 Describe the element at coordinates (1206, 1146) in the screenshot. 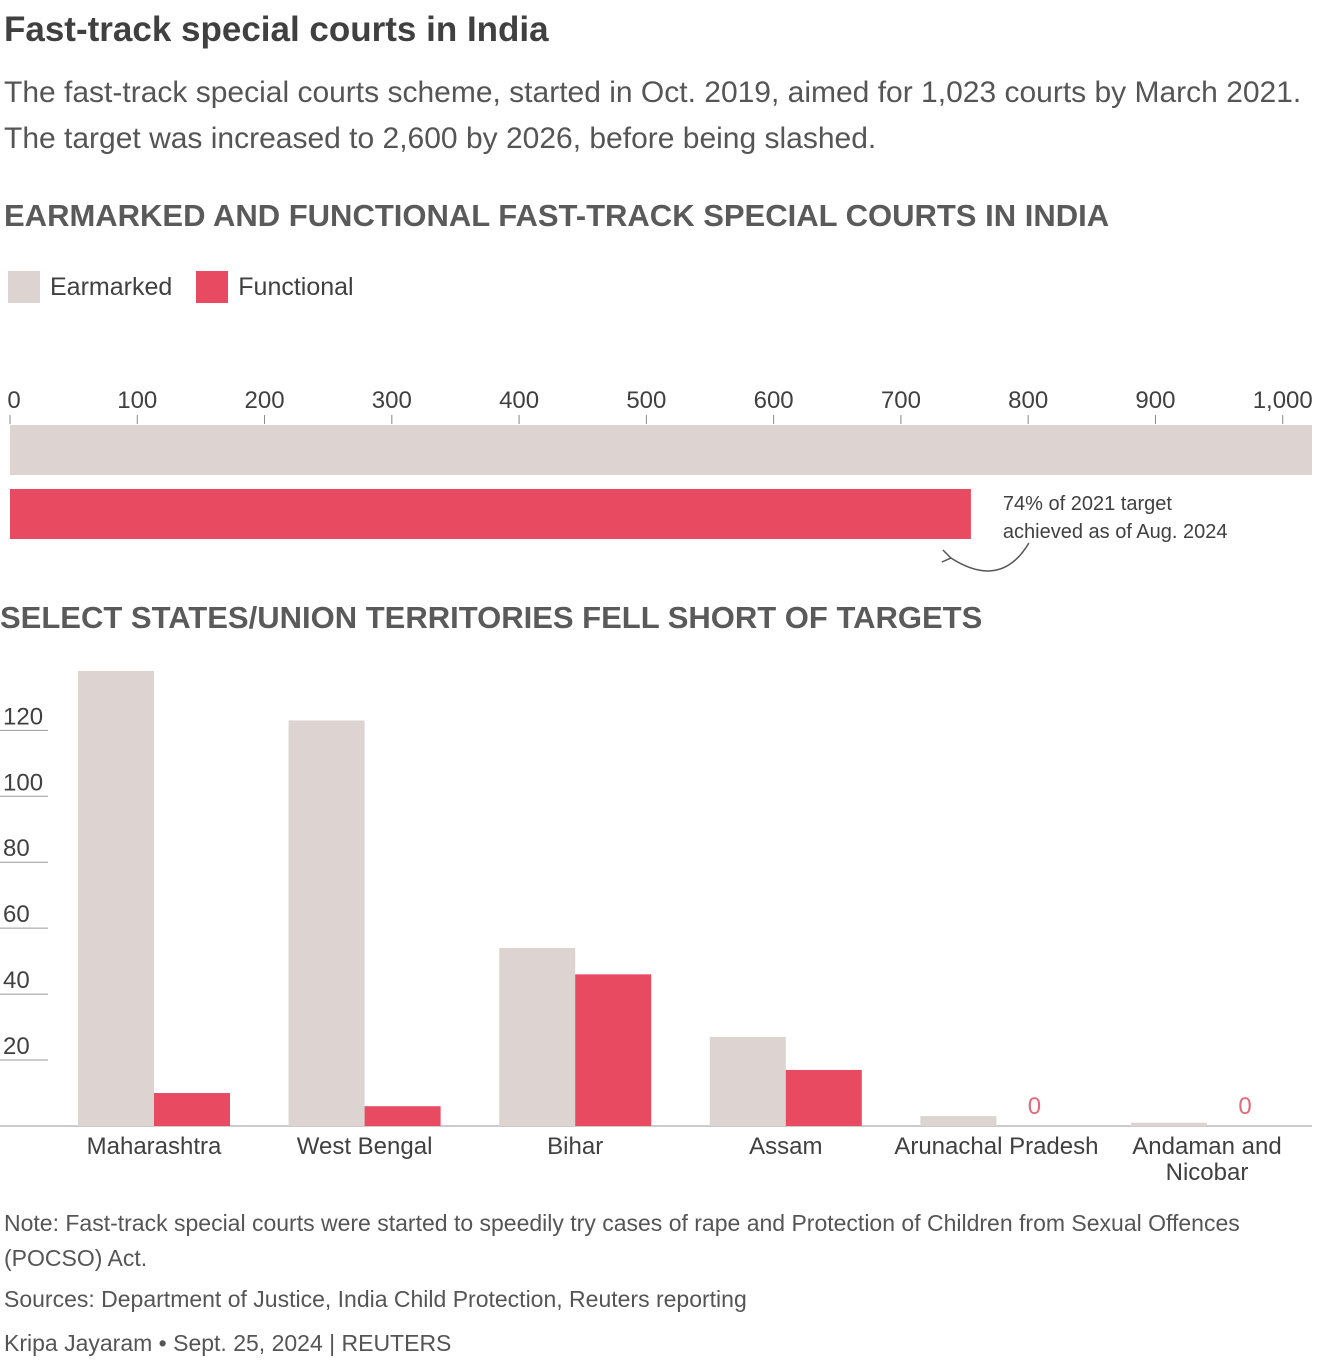

I see `x-category-label: Andaman and` at that location.